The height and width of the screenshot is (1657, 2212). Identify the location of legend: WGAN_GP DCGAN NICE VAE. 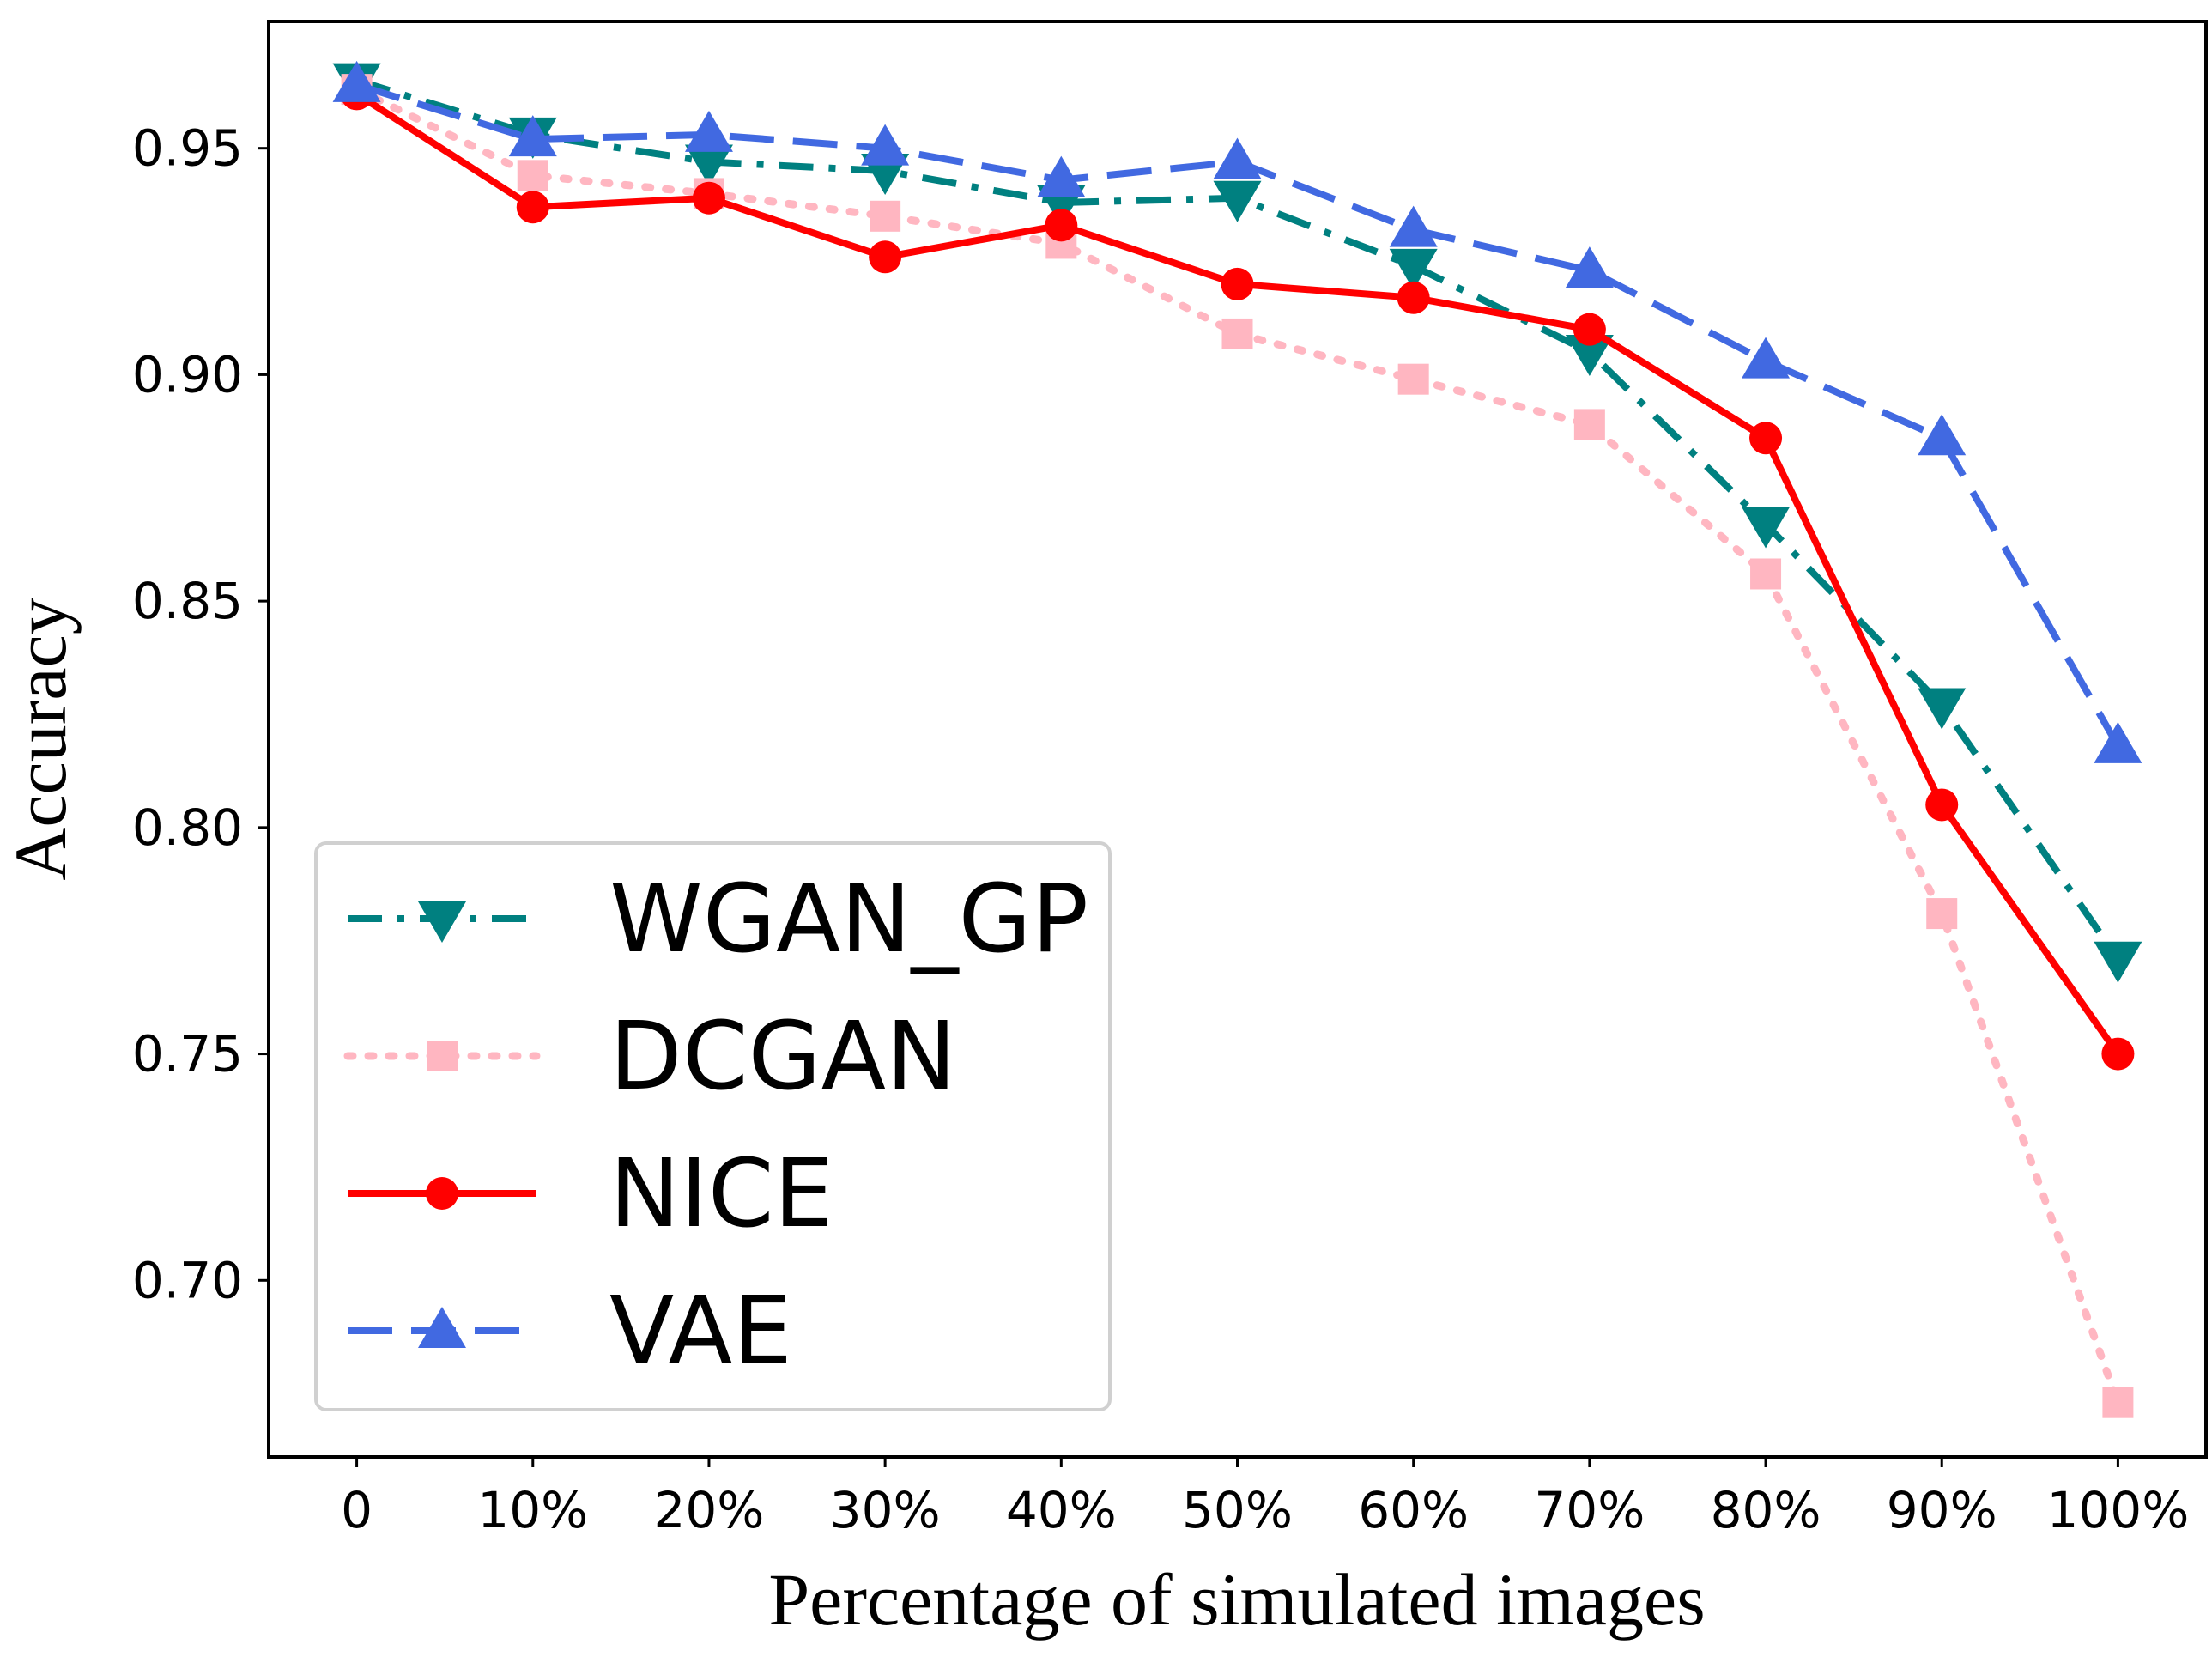
(713, 1126).